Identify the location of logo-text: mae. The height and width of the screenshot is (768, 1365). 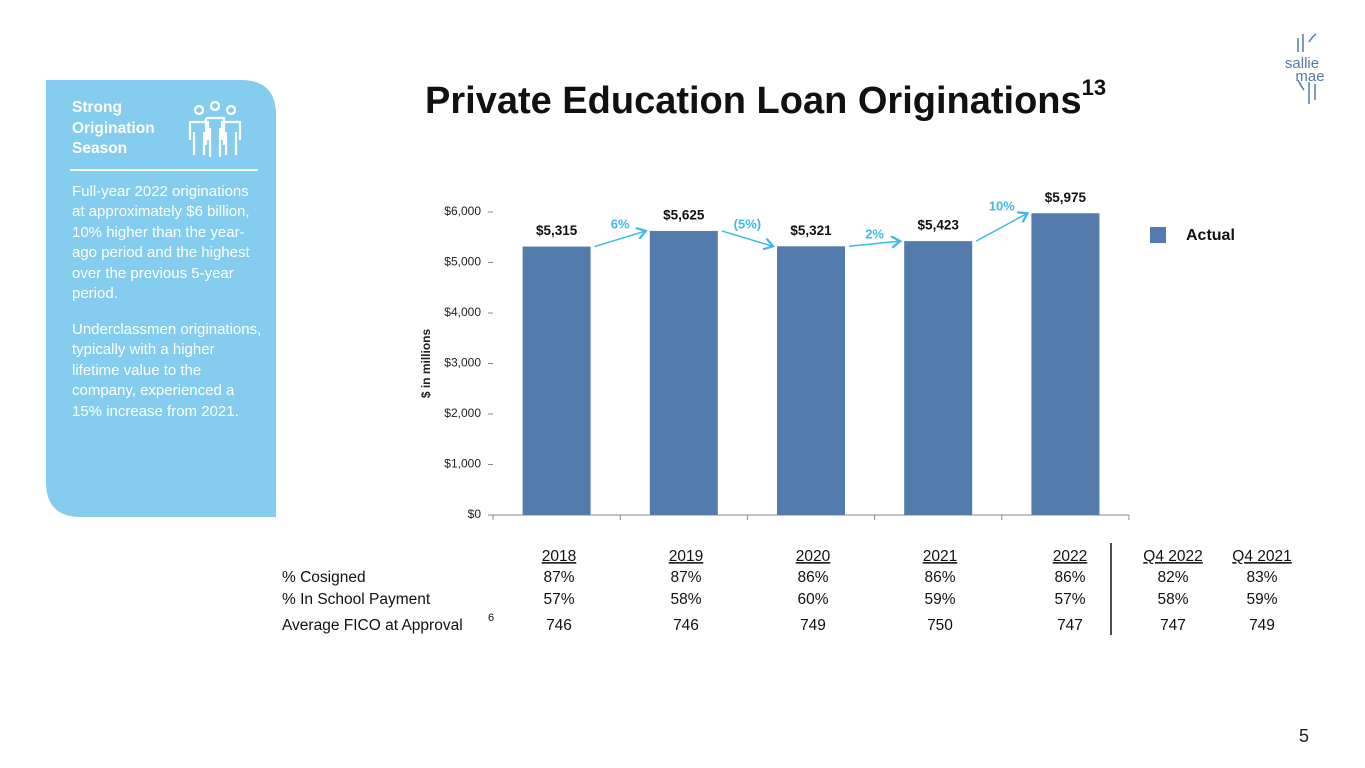
(1309, 76).